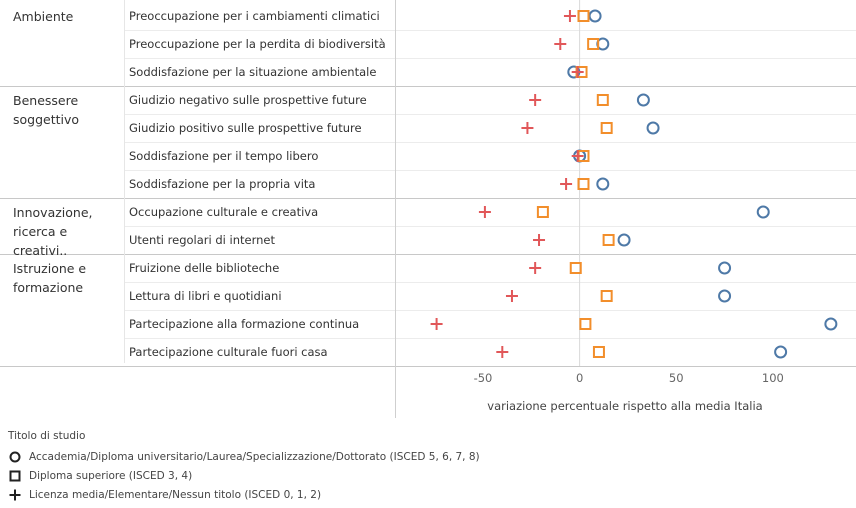  Describe the element at coordinates (205, 296) in the screenshot. I see `indicator-label: Lettura di libri e quotidiani` at that location.